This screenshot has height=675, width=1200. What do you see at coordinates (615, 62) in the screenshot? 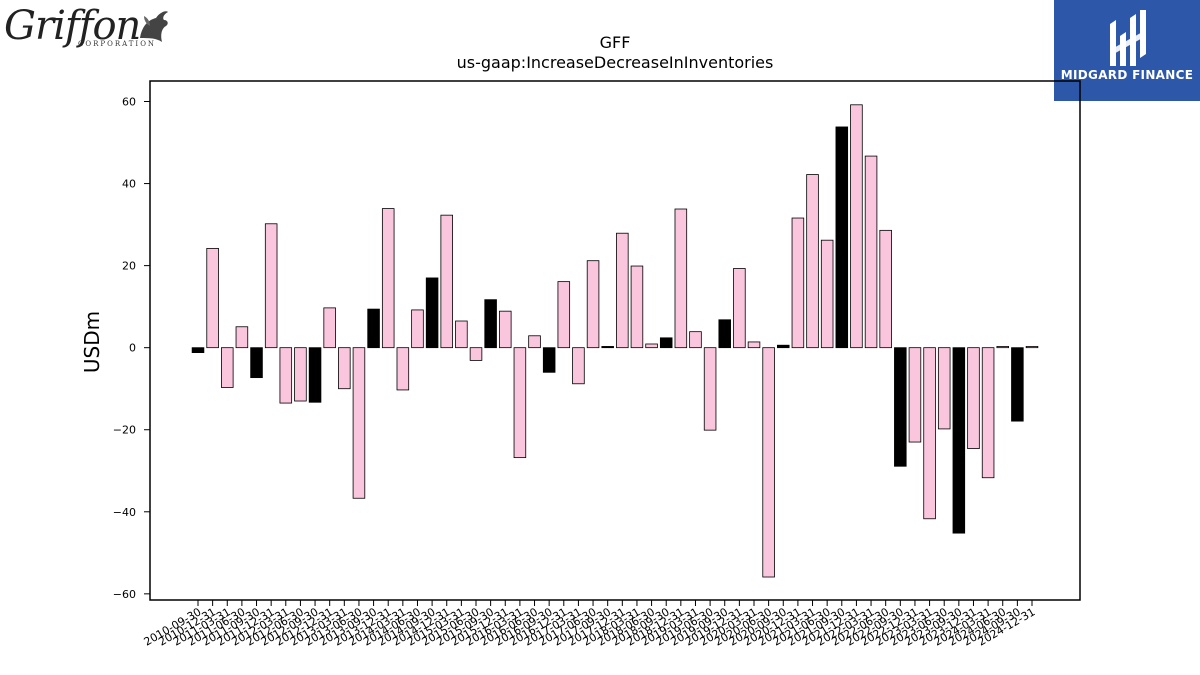
I see `chart-subtitle: us-gaap:IncreaseDecreaseInInventories` at bounding box center [615, 62].